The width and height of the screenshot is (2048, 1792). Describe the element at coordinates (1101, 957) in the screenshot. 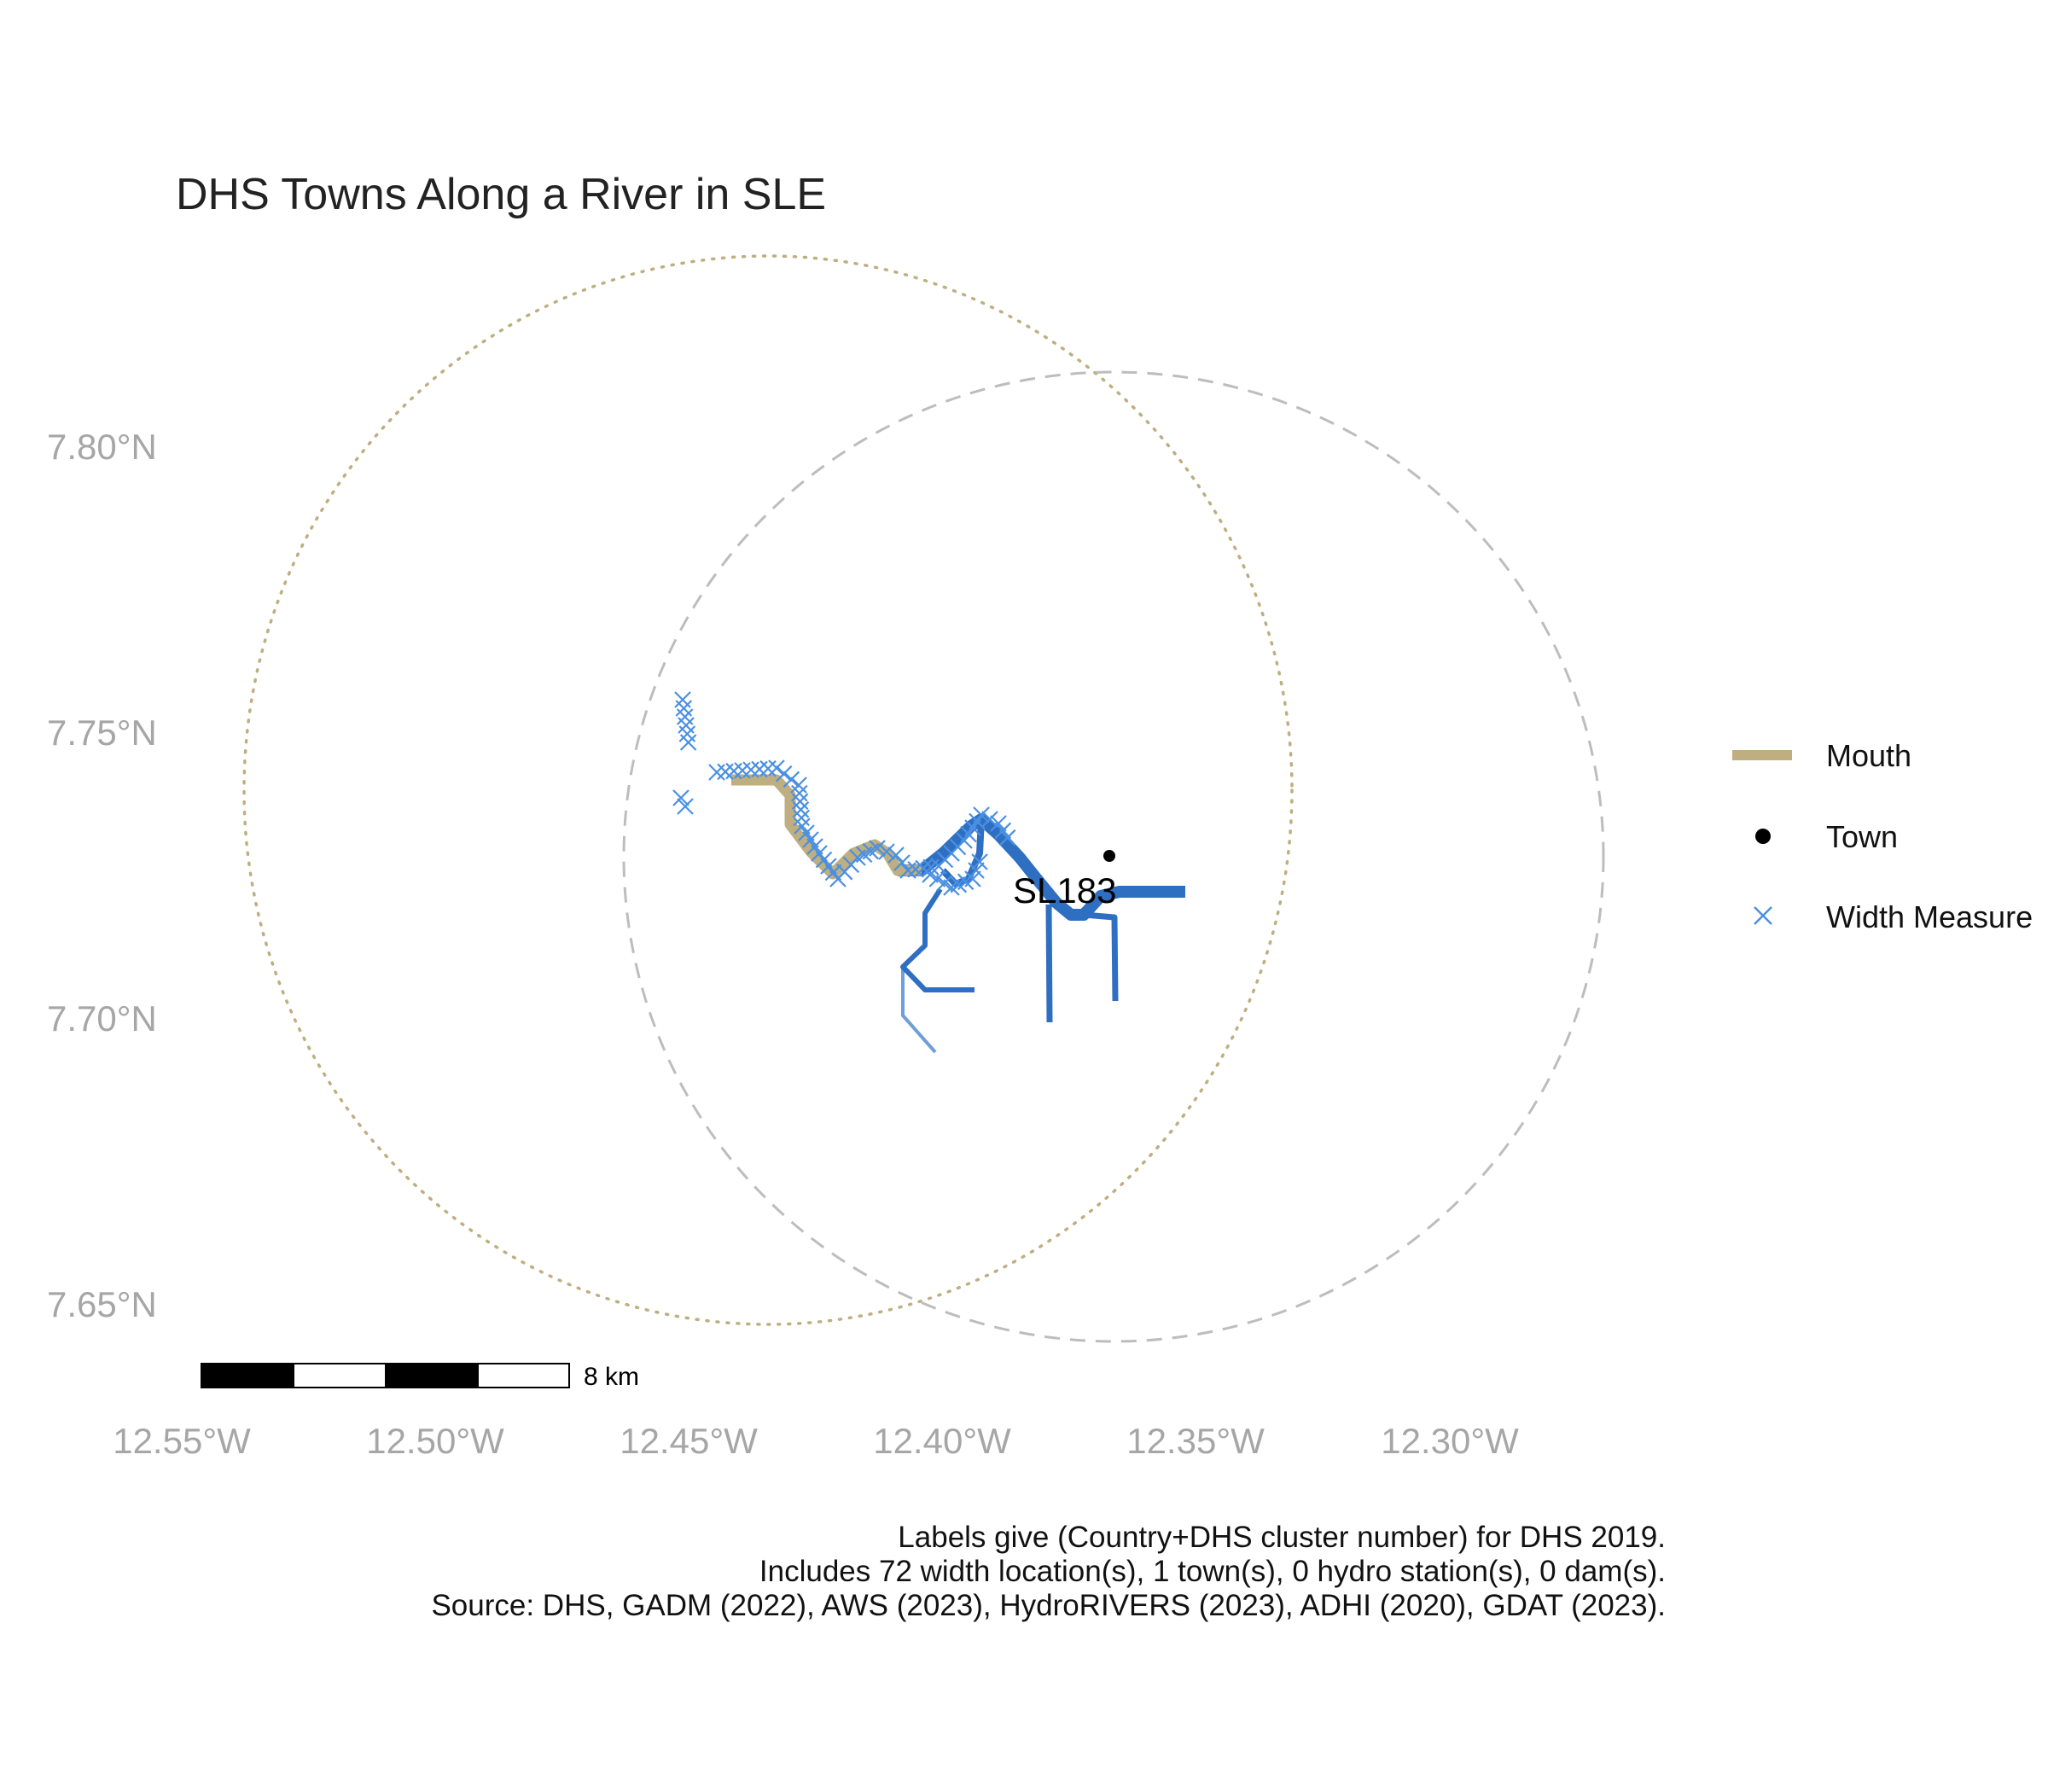

I see `river-tributary-east` at that location.